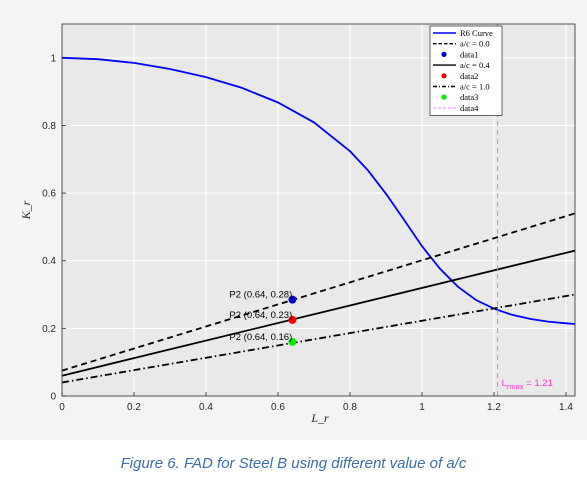 Image resolution: width=587 pixels, height=487 pixels. What do you see at coordinates (350, 407) in the screenshot?
I see `x-tick-label: 0.8` at bounding box center [350, 407].